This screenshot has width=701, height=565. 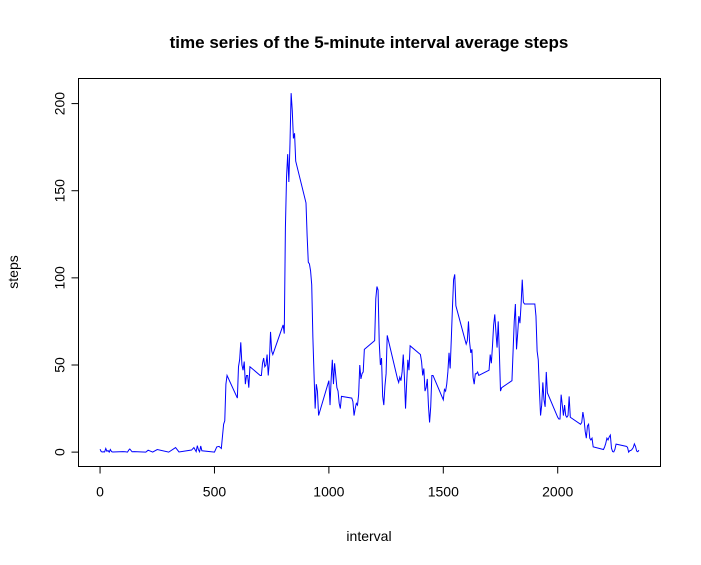 I want to click on x-tick-label: 1500, so click(x=443, y=492).